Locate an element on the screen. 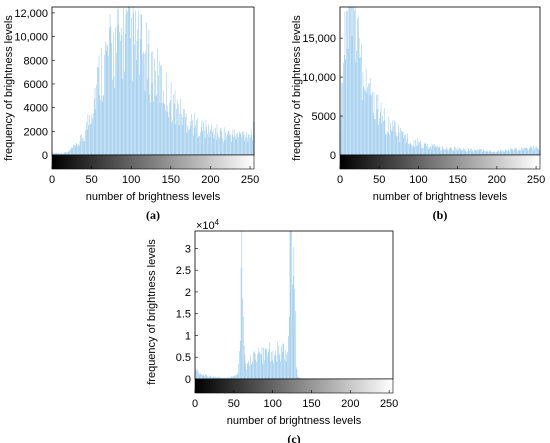 The height and width of the screenshot is (443, 550). x-tick-label: 250 is located at coordinates (250, 180).